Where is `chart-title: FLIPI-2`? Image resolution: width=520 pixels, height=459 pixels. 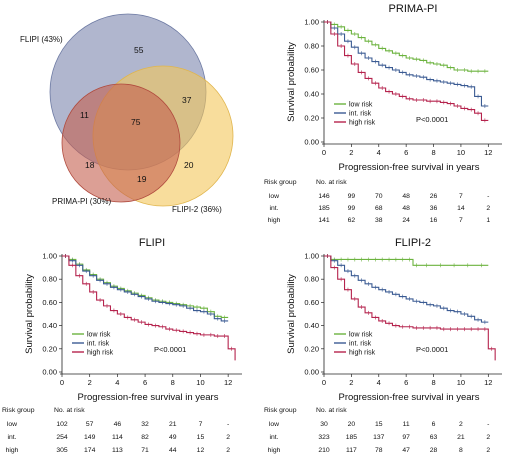
chart-title: FLIPI-2 is located at coordinates (413, 243).